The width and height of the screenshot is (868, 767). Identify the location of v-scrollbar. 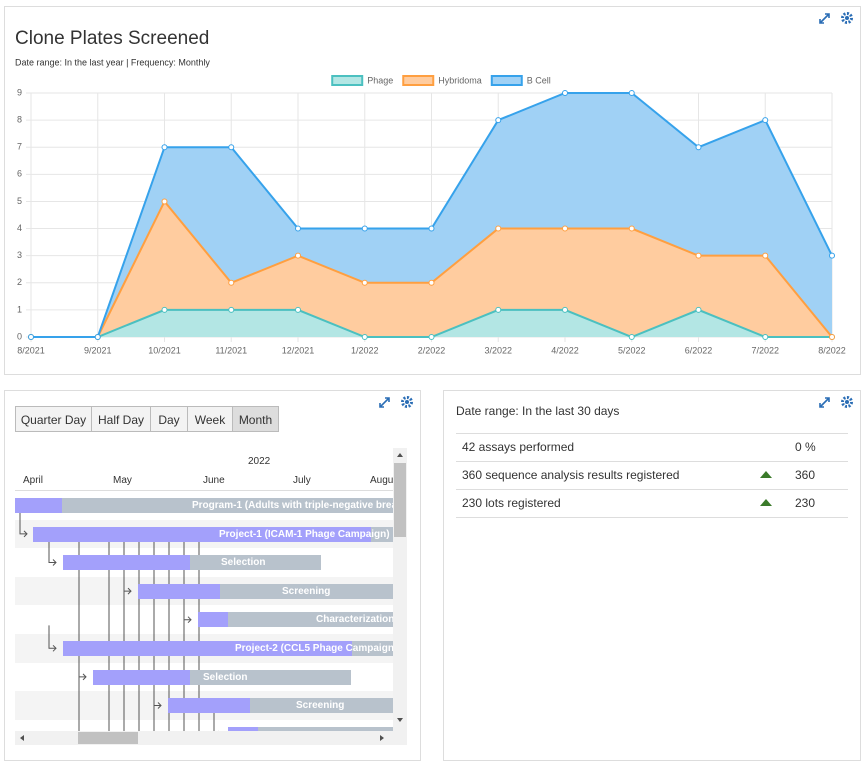
(400, 596).